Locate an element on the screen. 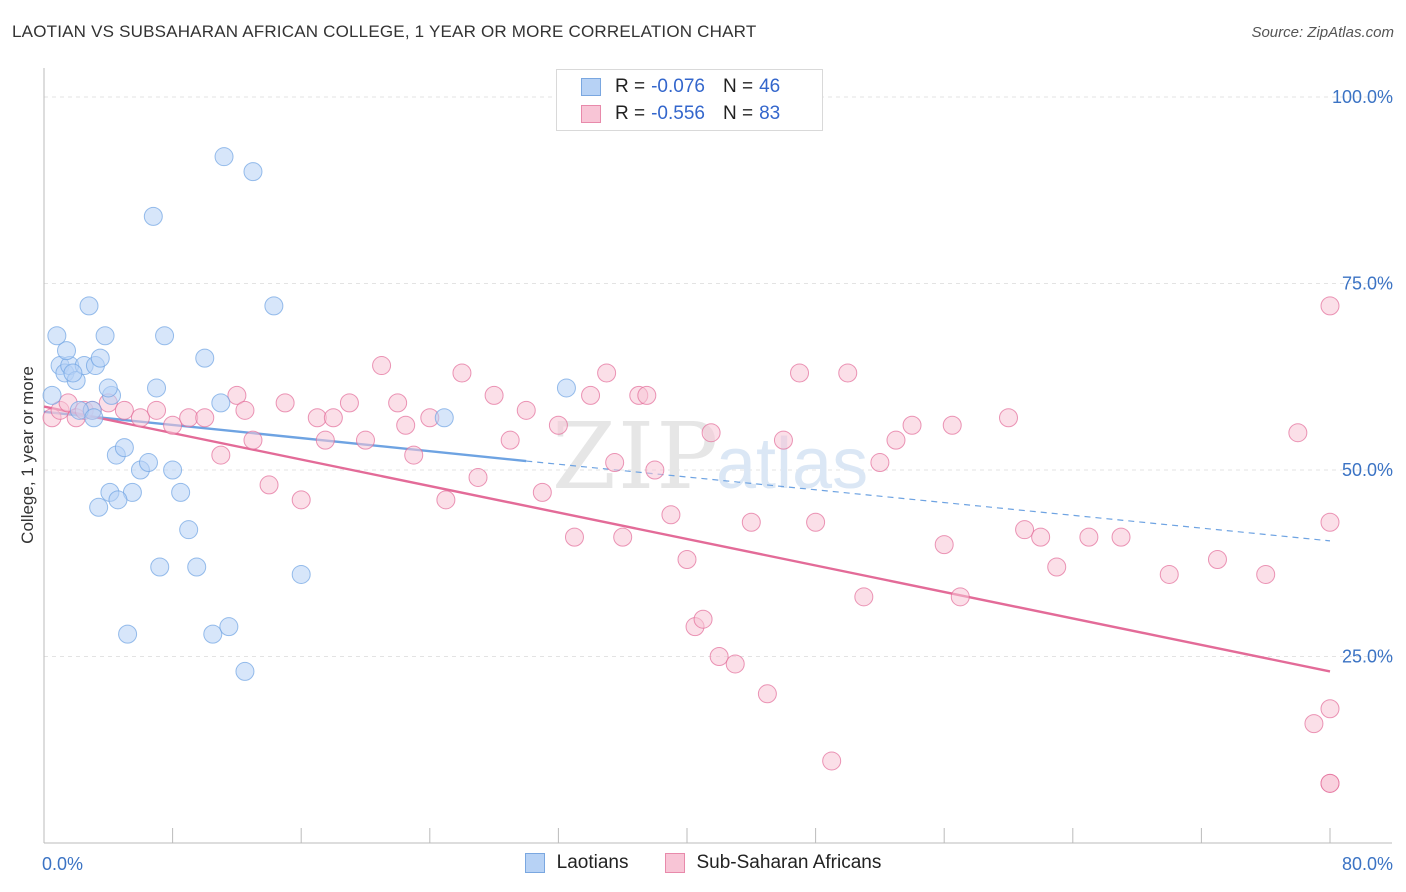  correlation-legend: R = -0.076 N = 46 R = -0.556 N = 83 is located at coordinates (689, 100).